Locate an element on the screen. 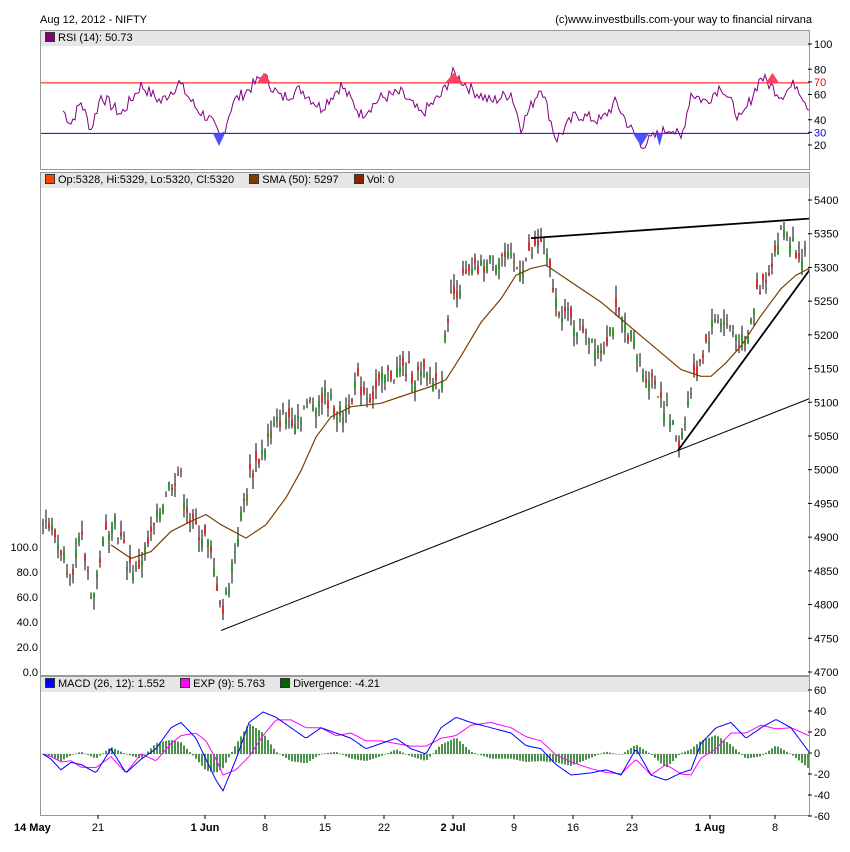  price-tick-label: 4950 is located at coordinates (826, 504).